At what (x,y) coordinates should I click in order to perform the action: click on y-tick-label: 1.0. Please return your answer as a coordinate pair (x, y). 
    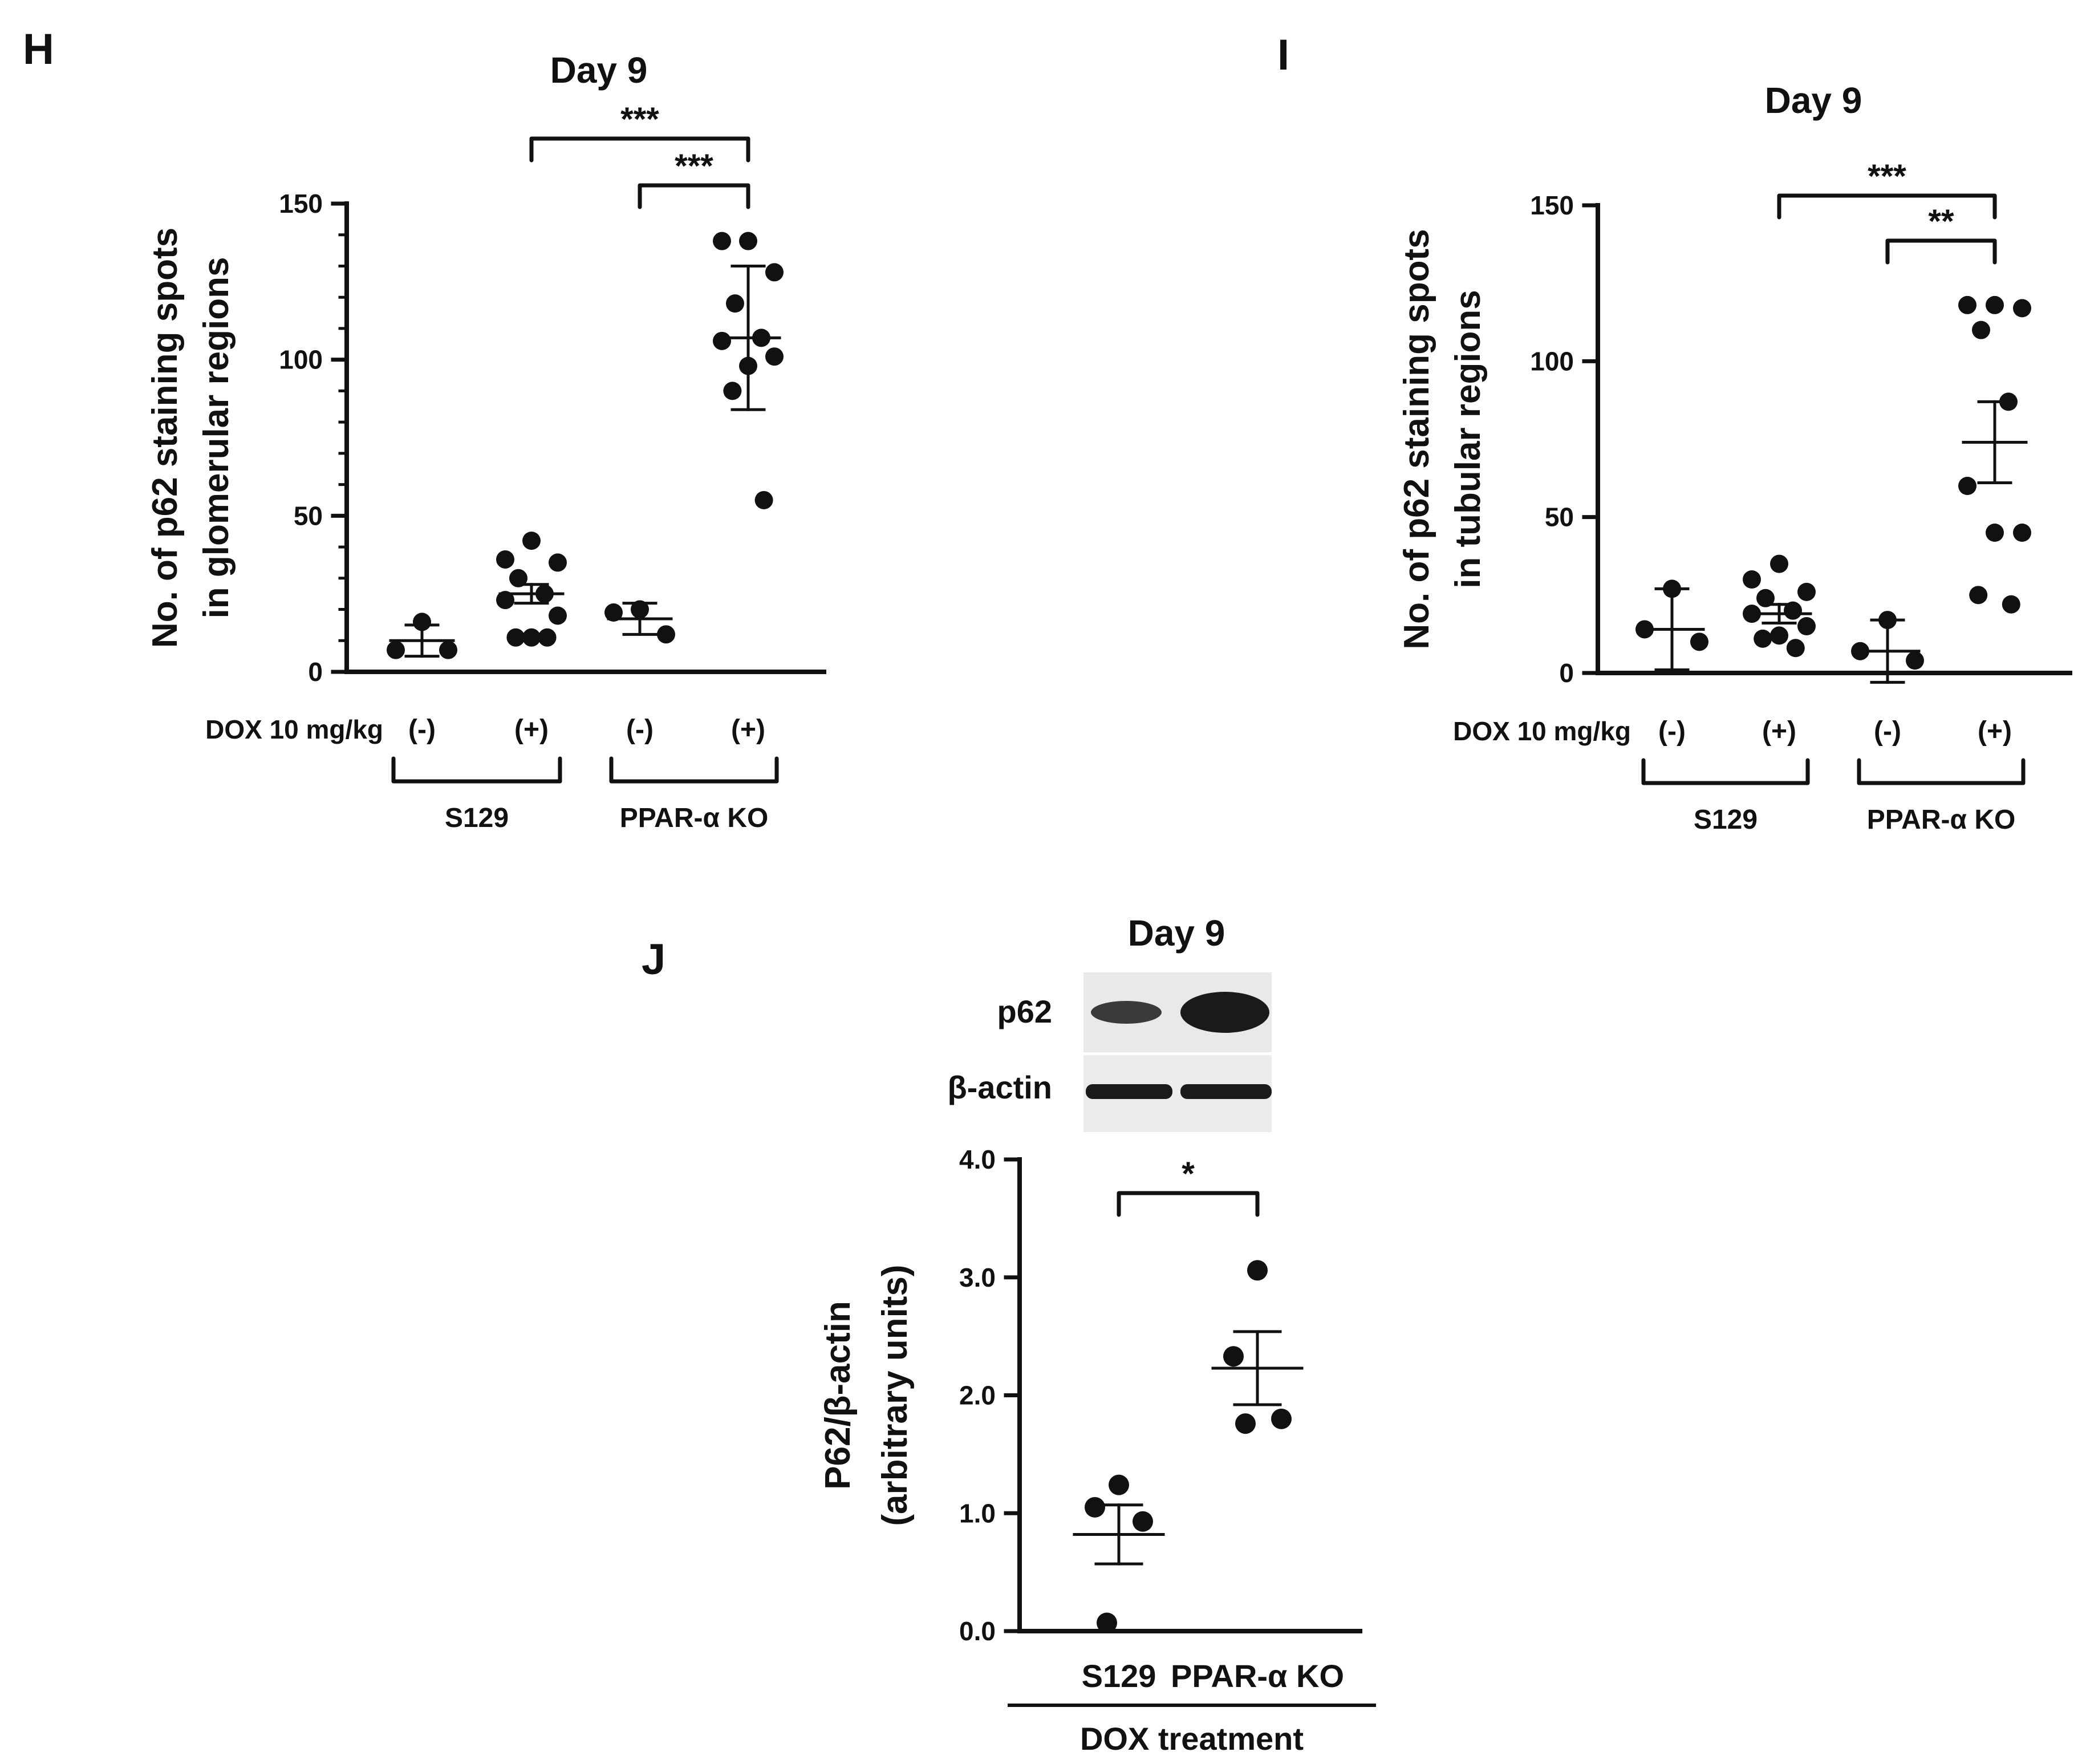
    Looking at the image, I should click on (977, 1513).